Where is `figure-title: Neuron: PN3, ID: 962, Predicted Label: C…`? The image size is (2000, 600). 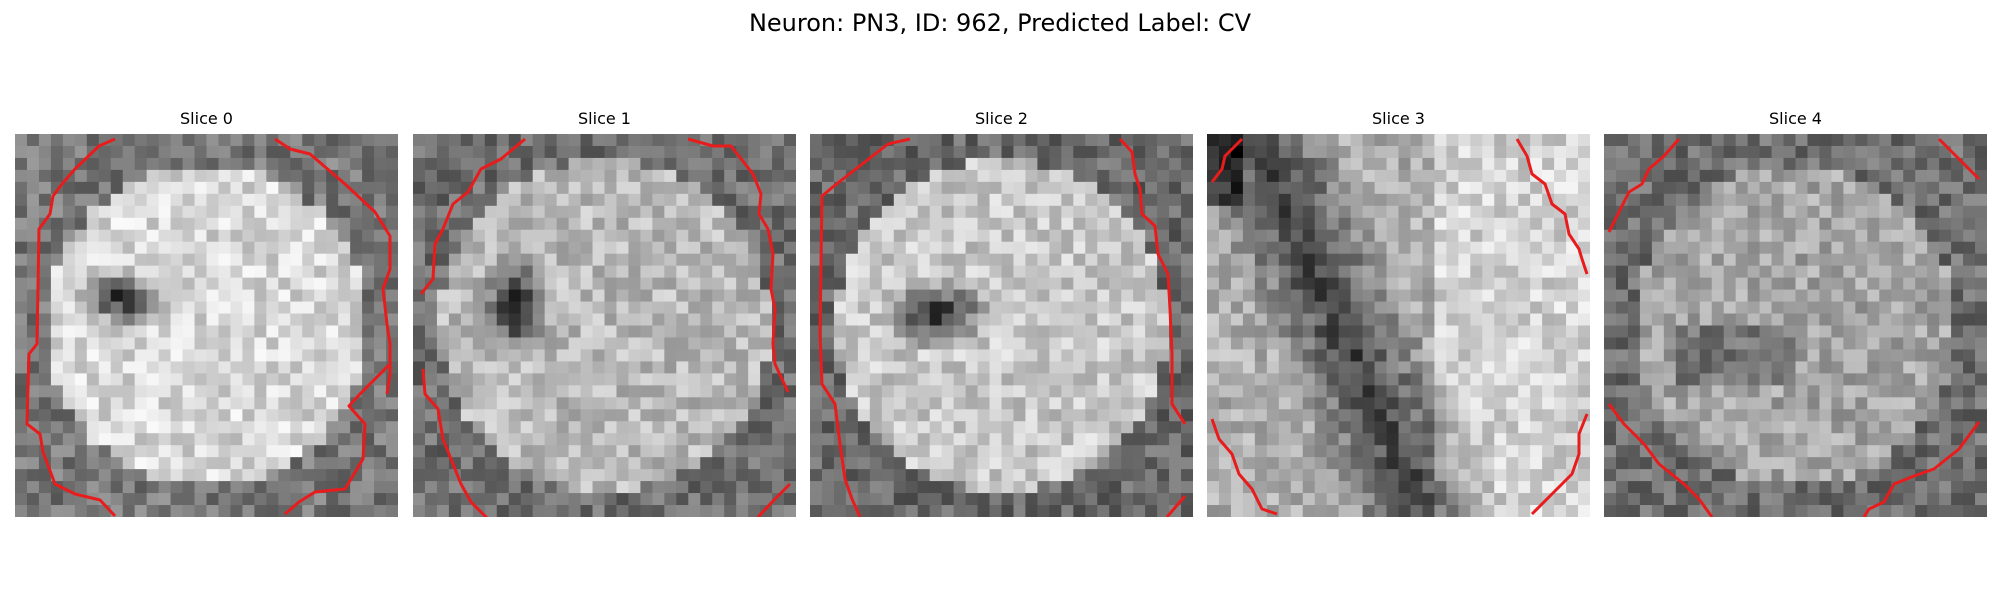 figure-title: Neuron: PN3, ID: 962, Predicted Label: C… is located at coordinates (1000, 23).